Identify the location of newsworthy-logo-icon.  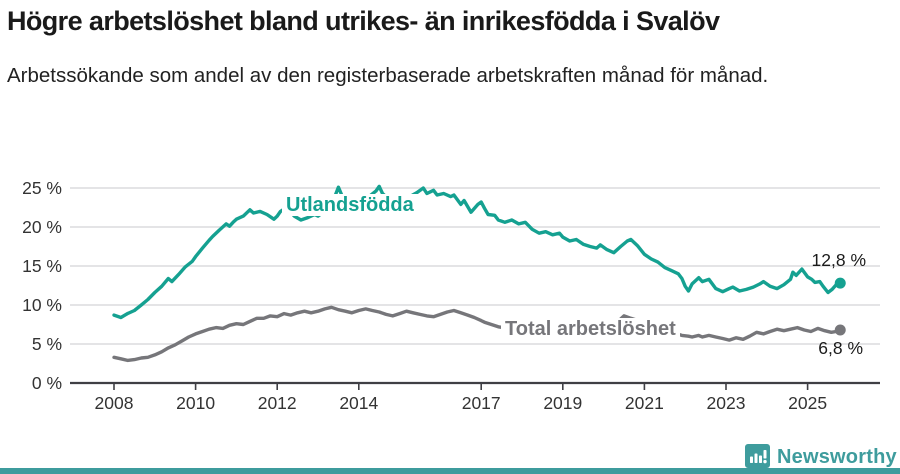
(757, 457).